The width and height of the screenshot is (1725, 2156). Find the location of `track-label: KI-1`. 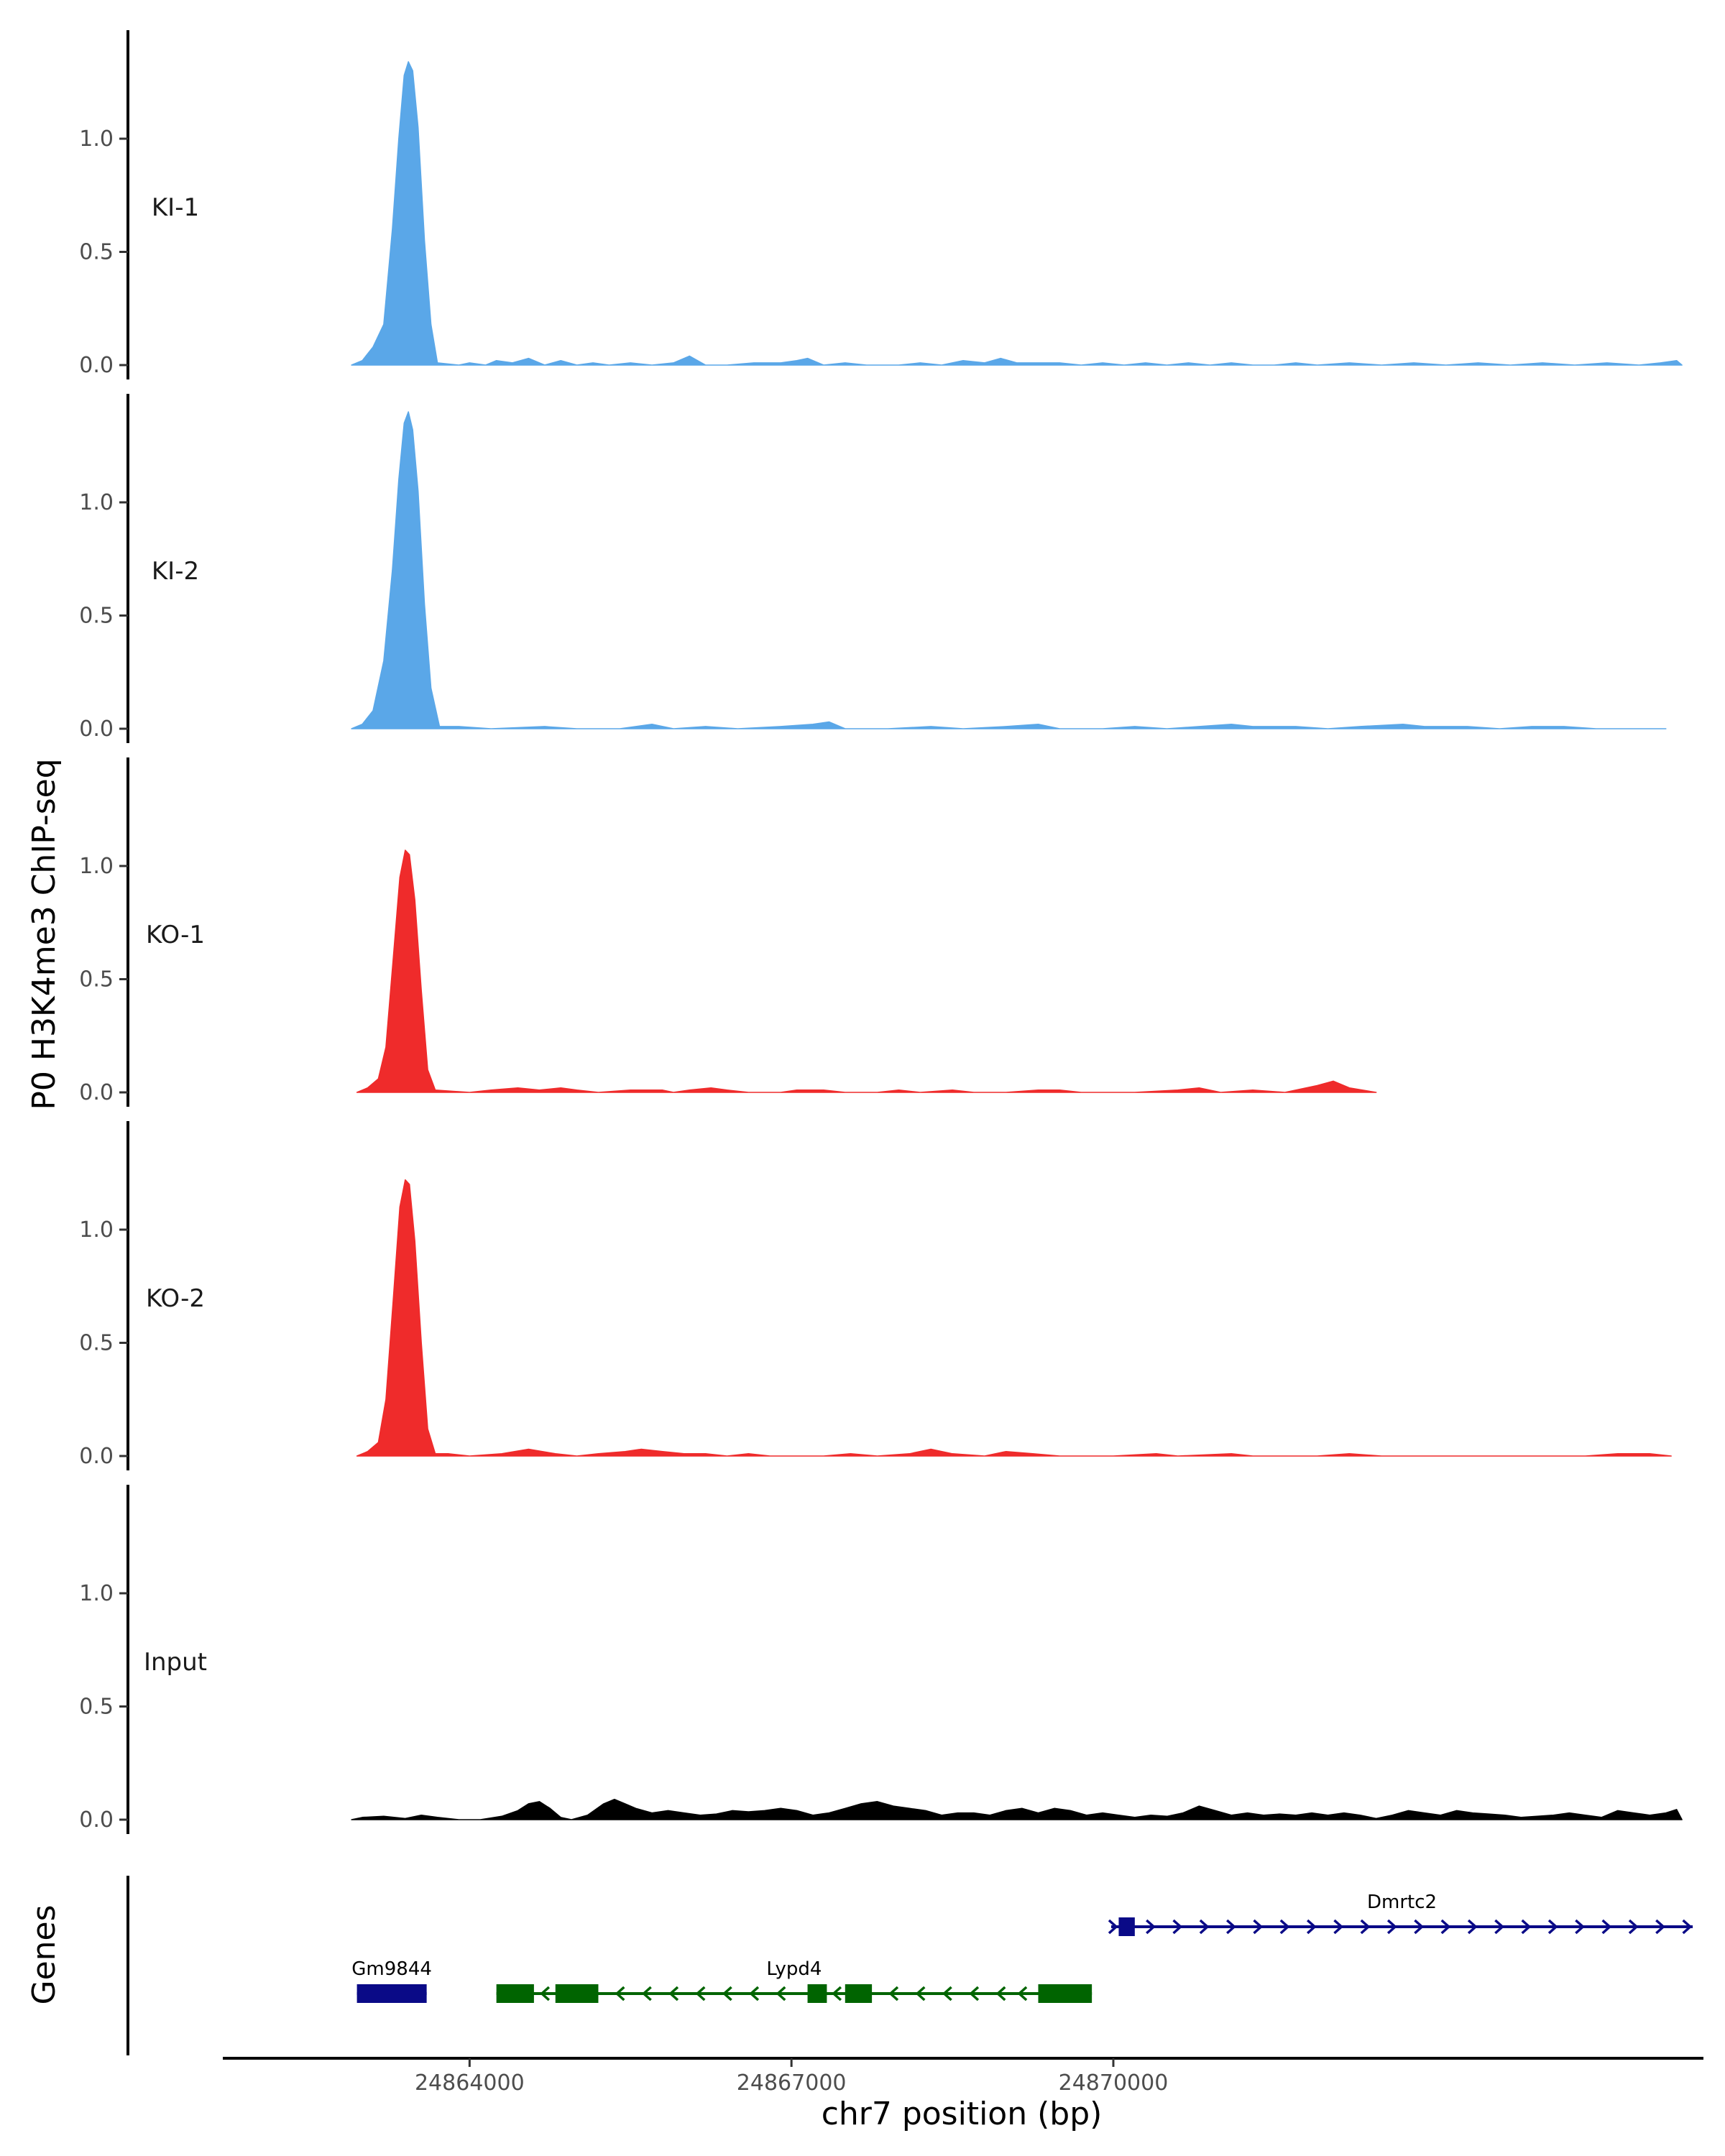

track-label: KI-1 is located at coordinates (175, 208).